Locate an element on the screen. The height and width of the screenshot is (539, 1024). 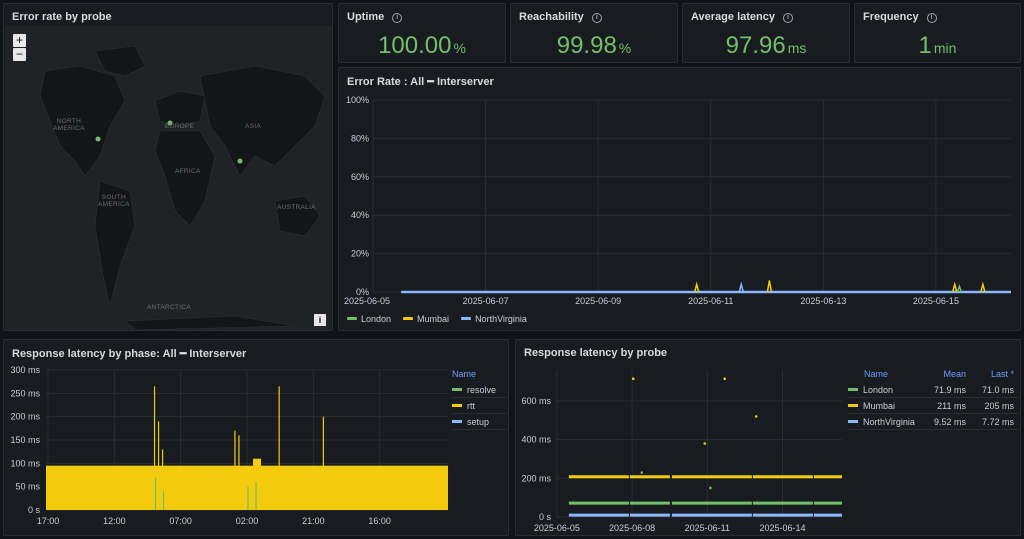
label-europe: EUROPE is located at coordinates (180, 126).